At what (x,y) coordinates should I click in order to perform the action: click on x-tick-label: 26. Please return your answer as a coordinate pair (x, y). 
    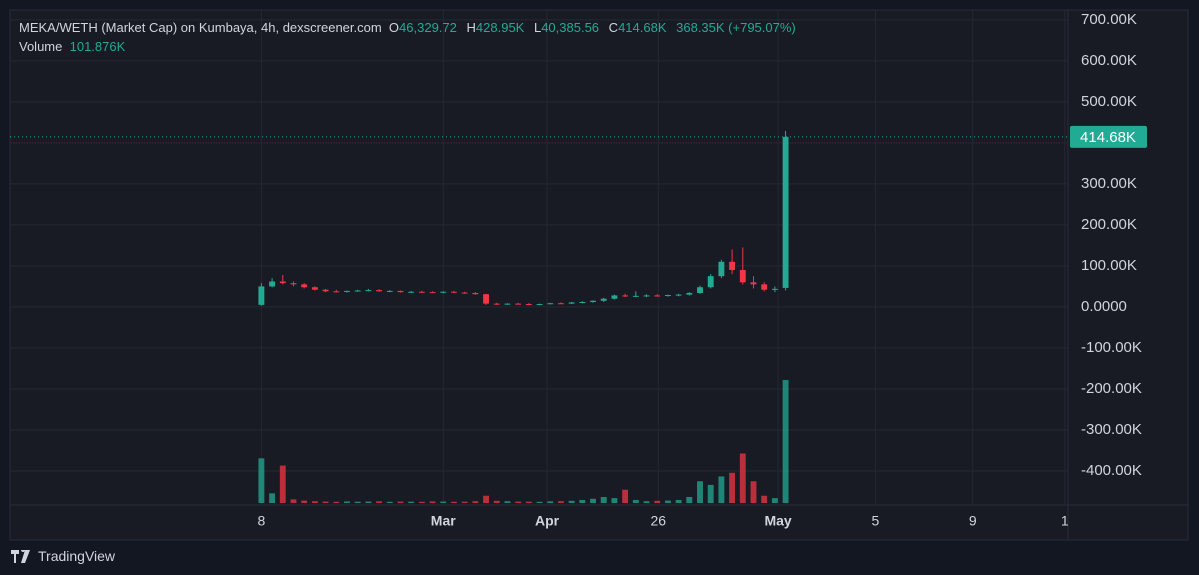
    Looking at the image, I should click on (658, 521).